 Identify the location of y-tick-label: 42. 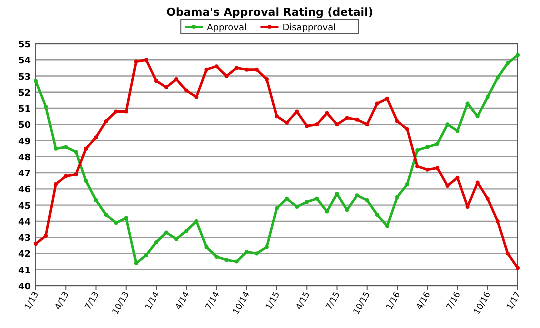
(24, 255).